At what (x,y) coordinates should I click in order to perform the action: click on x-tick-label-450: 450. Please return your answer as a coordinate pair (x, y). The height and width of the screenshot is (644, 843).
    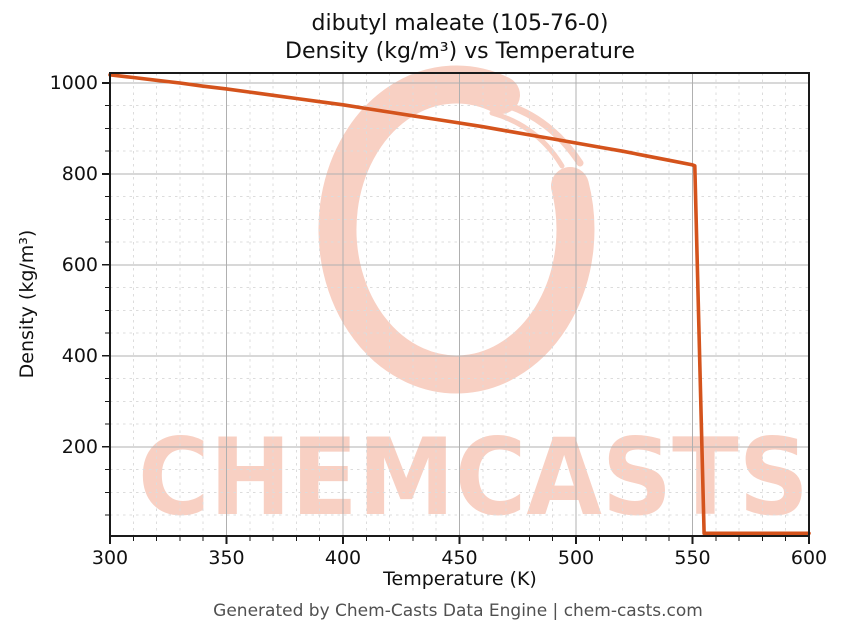
    Looking at the image, I should click on (459, 558).